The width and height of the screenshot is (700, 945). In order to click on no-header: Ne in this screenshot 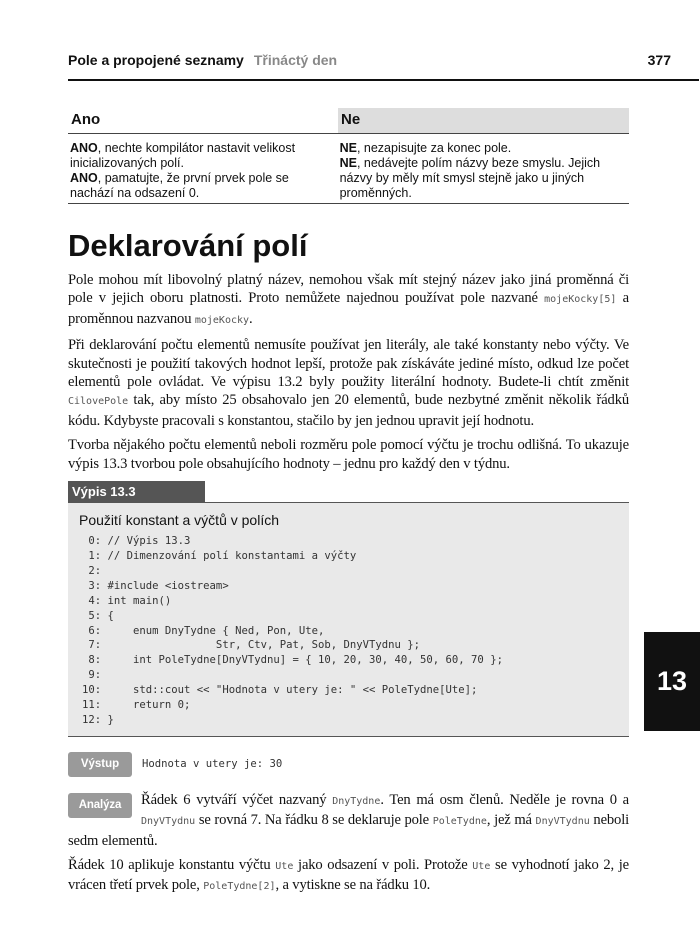, I will do `click(483, 120)`.